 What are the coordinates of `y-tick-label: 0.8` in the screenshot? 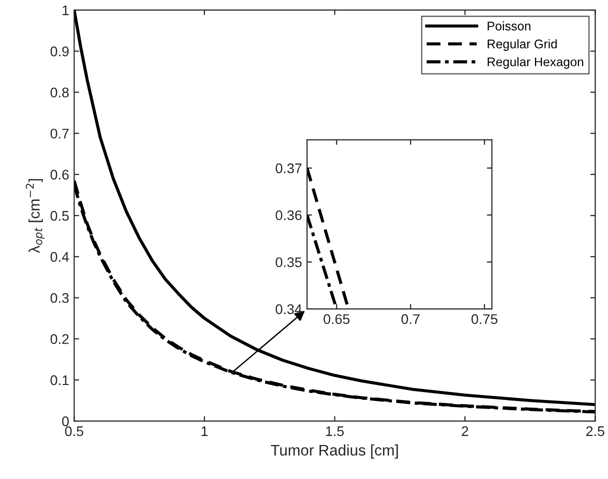 It's located at (59, 93).